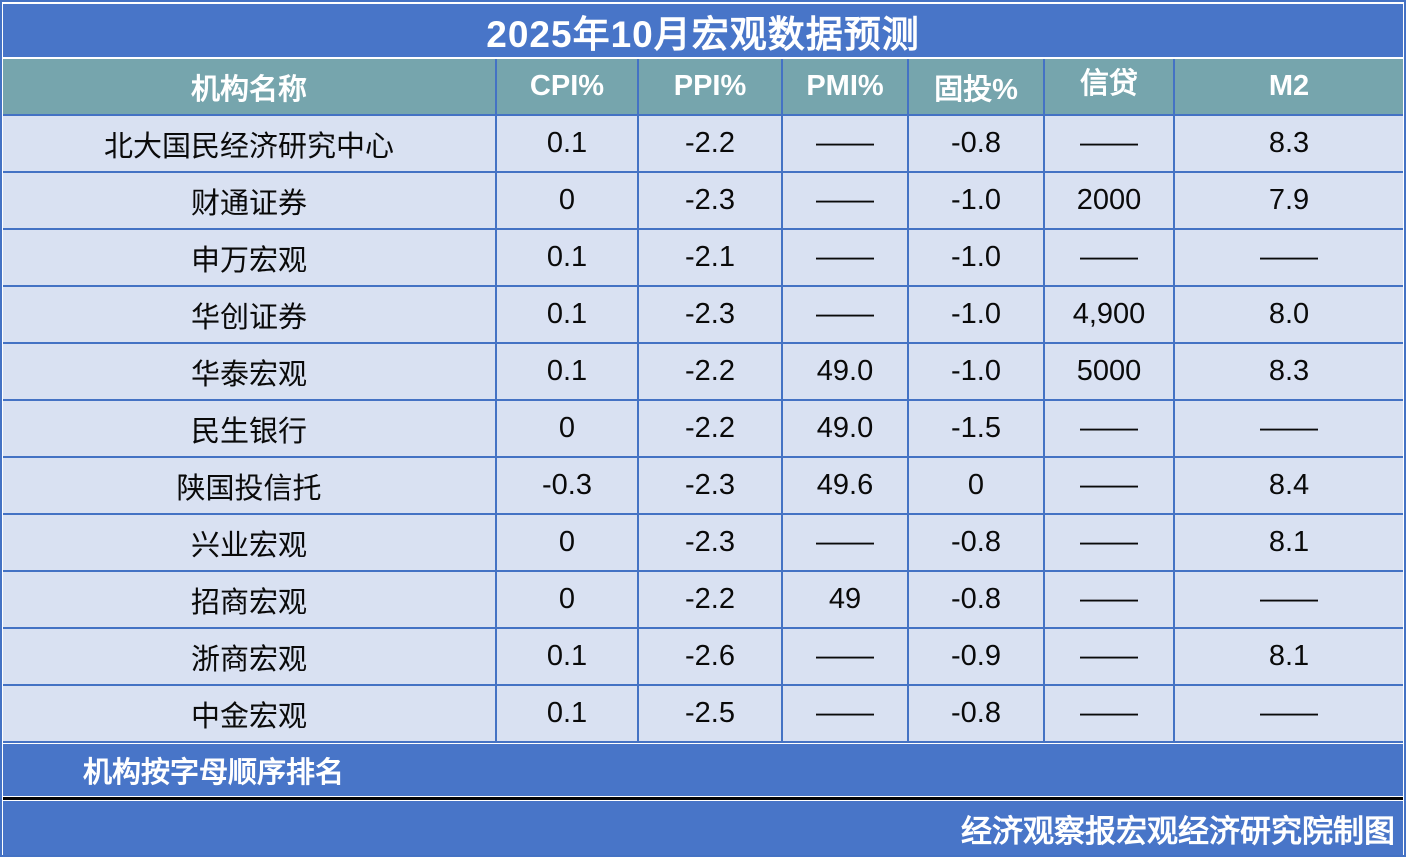 The width and height of the screenshot is (1406, 857). Describe the element at coordinates (703, 30) in the screenshot. I see `table-title: 2025年10月宏观数据预测` at that location.